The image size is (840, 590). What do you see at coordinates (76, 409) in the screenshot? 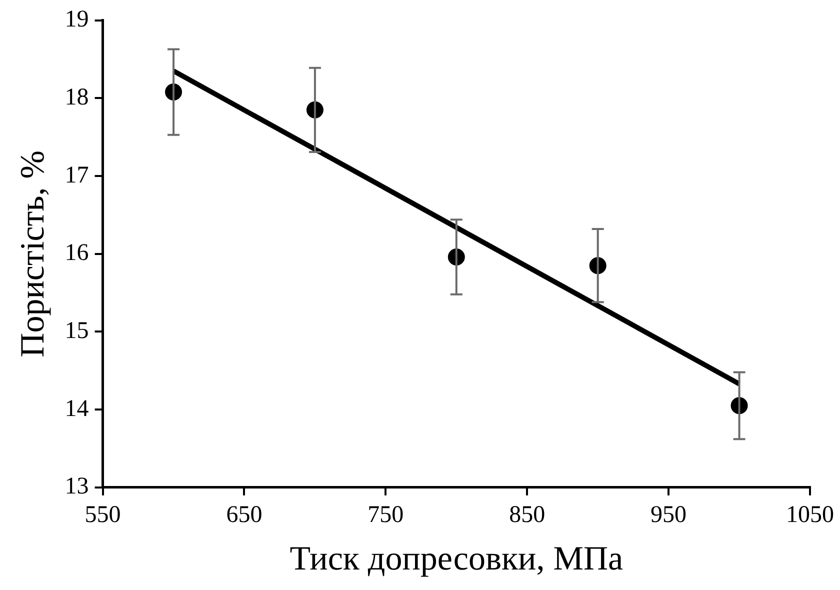
I see `y-tick-label: 14` at bounding box center [76, 409].